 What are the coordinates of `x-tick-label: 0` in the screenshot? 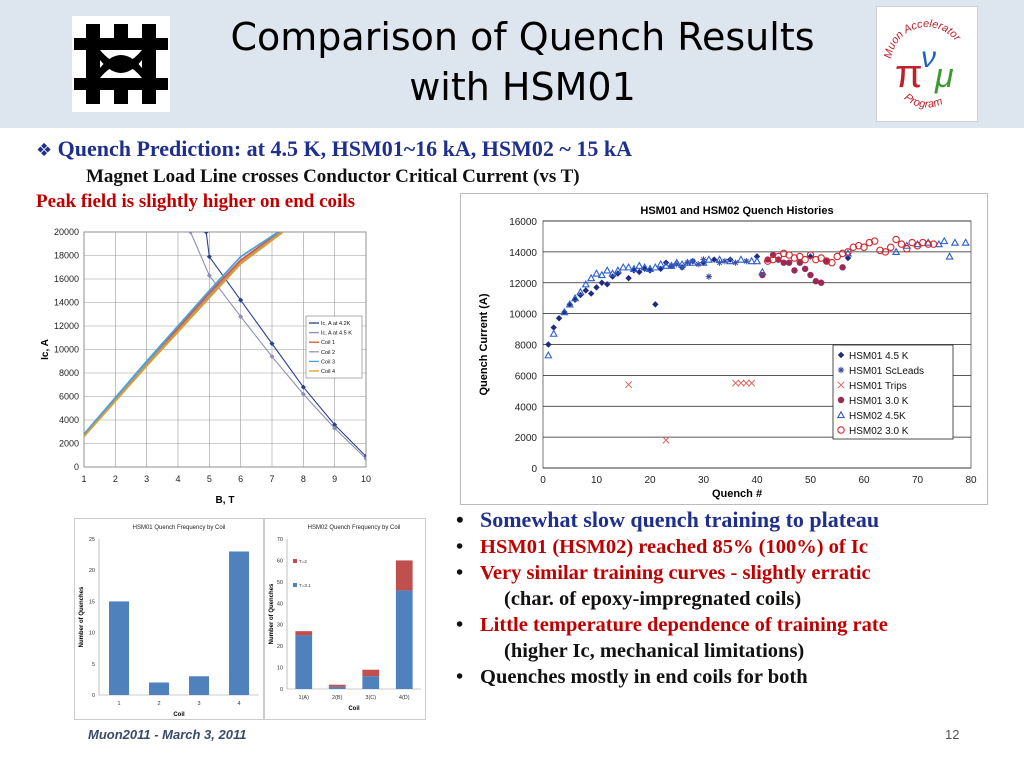 It's located at (543, 480).